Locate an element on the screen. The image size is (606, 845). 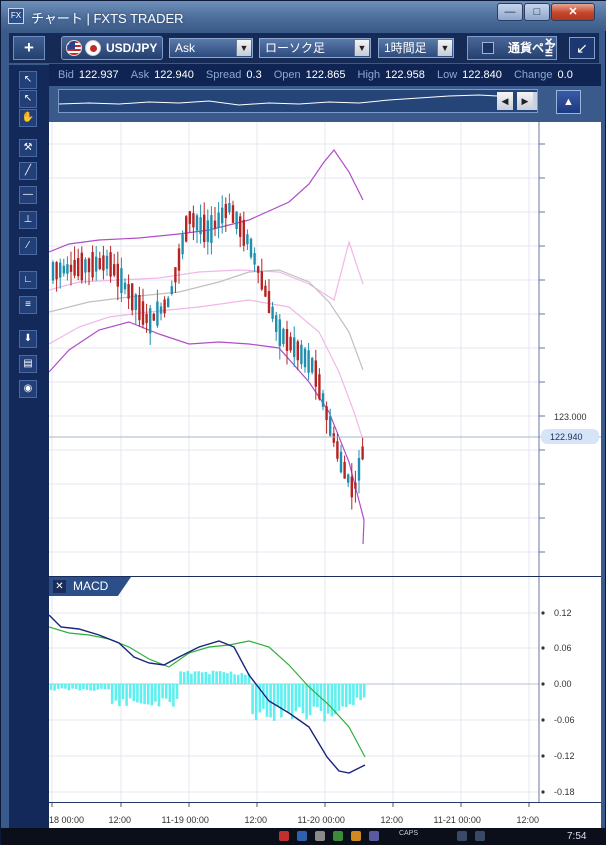
app-grey-icon is located at coordinates (320, 836).